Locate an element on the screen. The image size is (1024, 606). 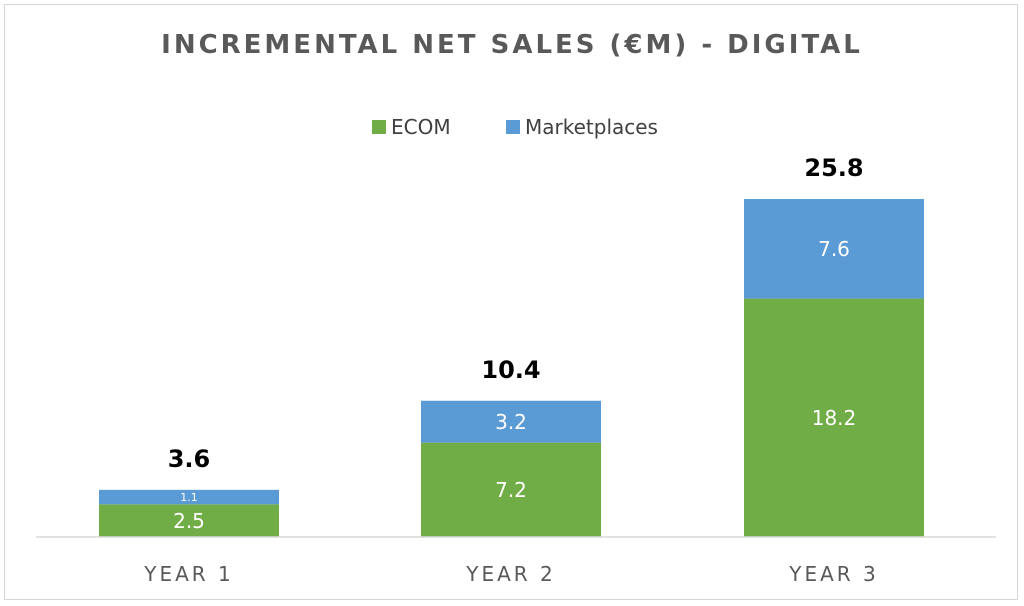
data-label-ecom-year-1: 2.5 is located at coordinates (189, 521).